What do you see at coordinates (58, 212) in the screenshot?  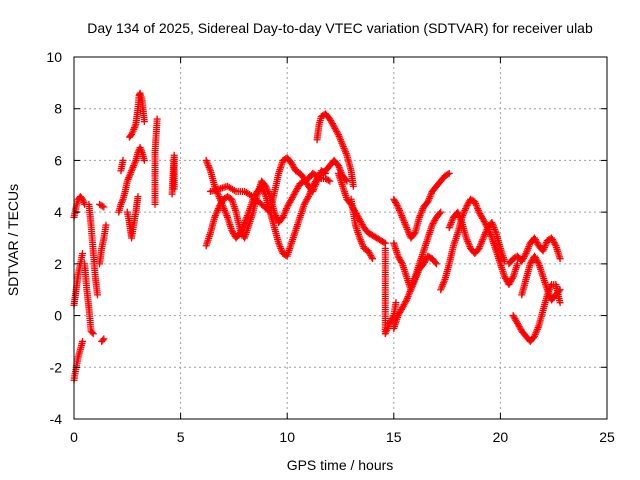 I see `y-tick-label: 4` at bounding box center [58, 212].